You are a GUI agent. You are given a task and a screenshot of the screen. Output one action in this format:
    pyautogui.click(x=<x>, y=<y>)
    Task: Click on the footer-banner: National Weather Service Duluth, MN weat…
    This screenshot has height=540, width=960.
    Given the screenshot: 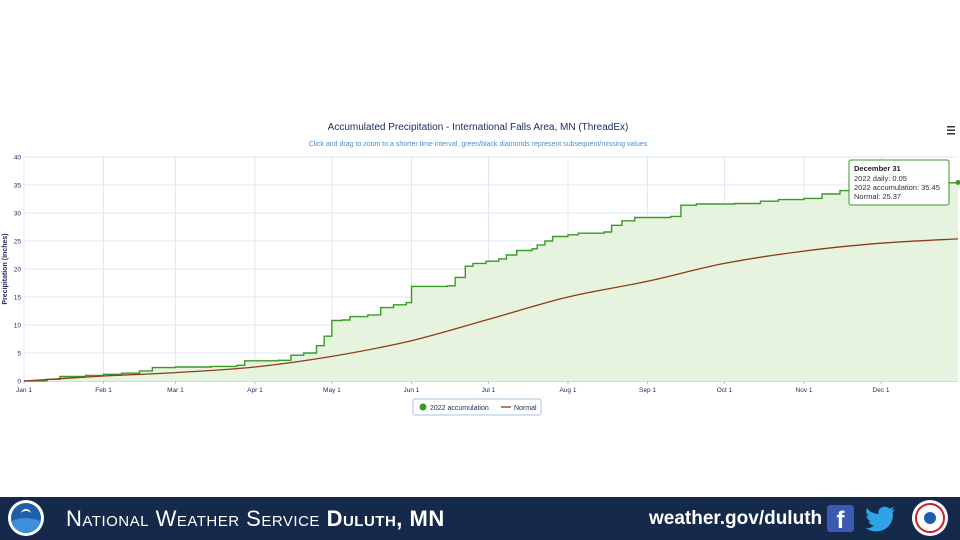 What is the action you would take?
    pyautogui.click(x=480, y=518)
    